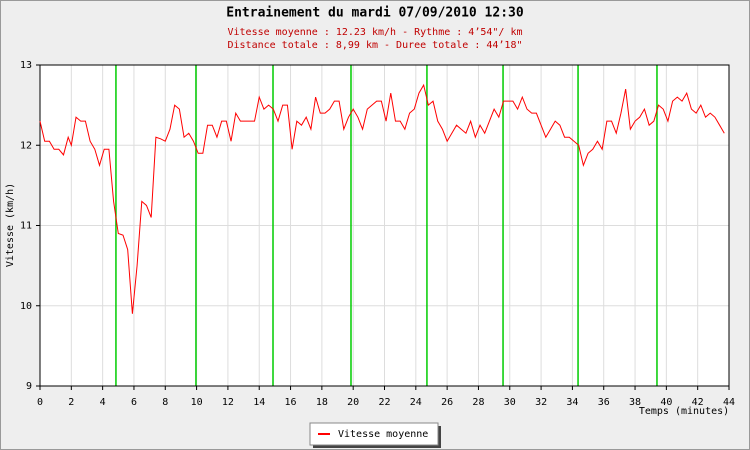  I want to click on x-tick-label: 18, so click(322, 402).